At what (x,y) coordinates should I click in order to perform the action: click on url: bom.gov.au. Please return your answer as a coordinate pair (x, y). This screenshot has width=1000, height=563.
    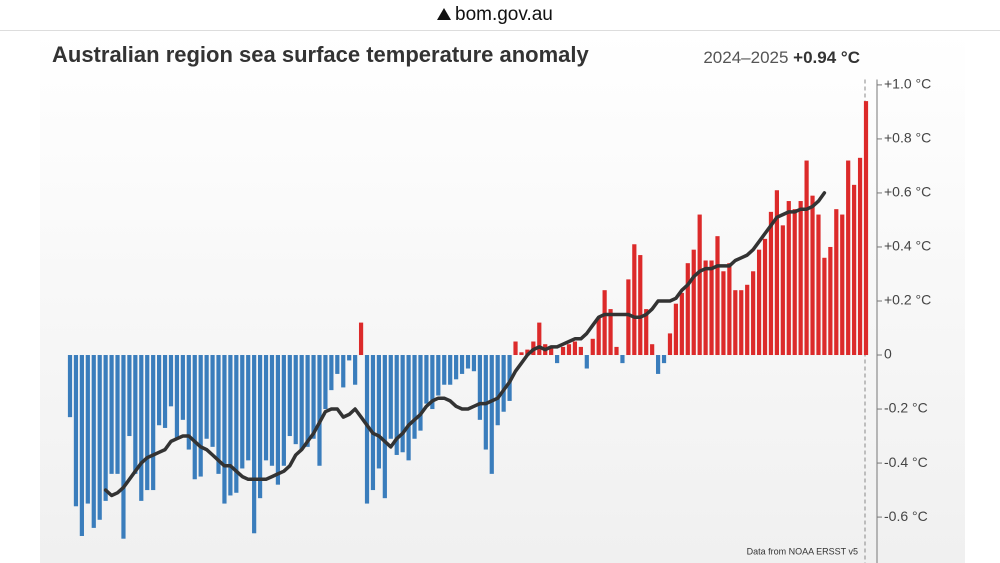
    Looking at the image, I should click on (504, 14).